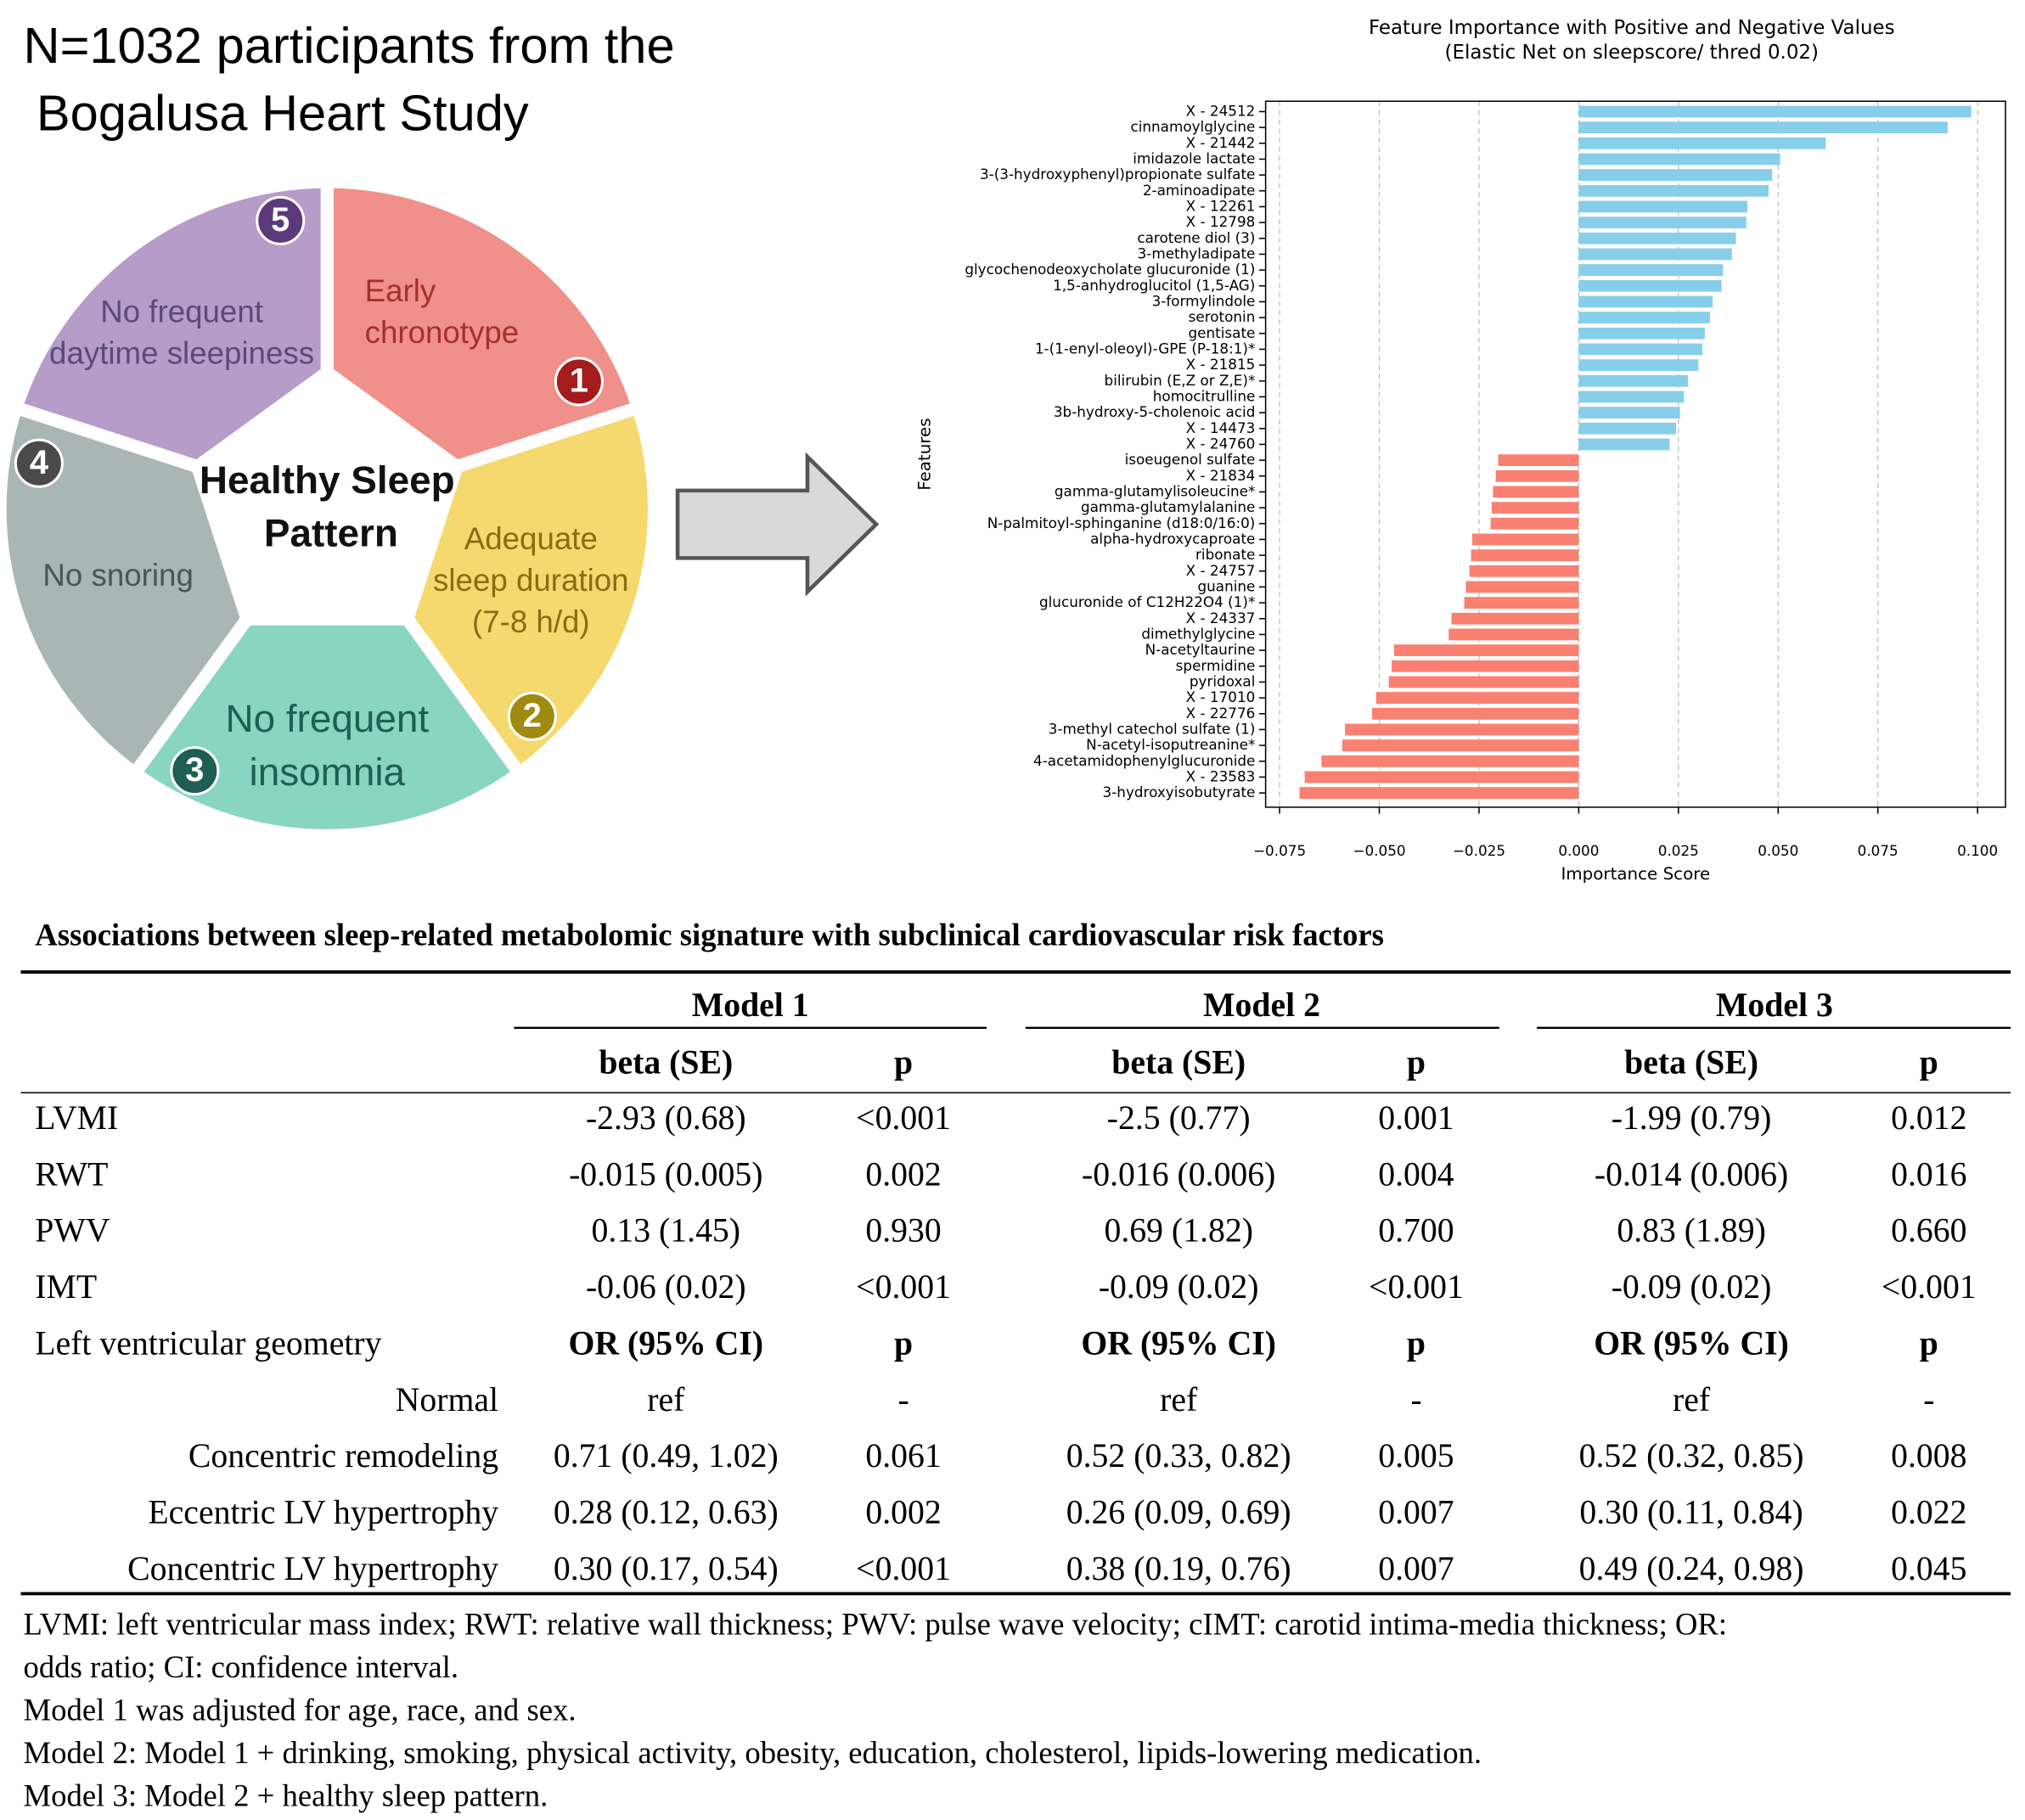  What do you see at coordinates (1155, 411) in the screenshot?
I see `y-tick-label: 3b-hydroxy-5-cholenoic acid` at bounding box center [1155, 411].